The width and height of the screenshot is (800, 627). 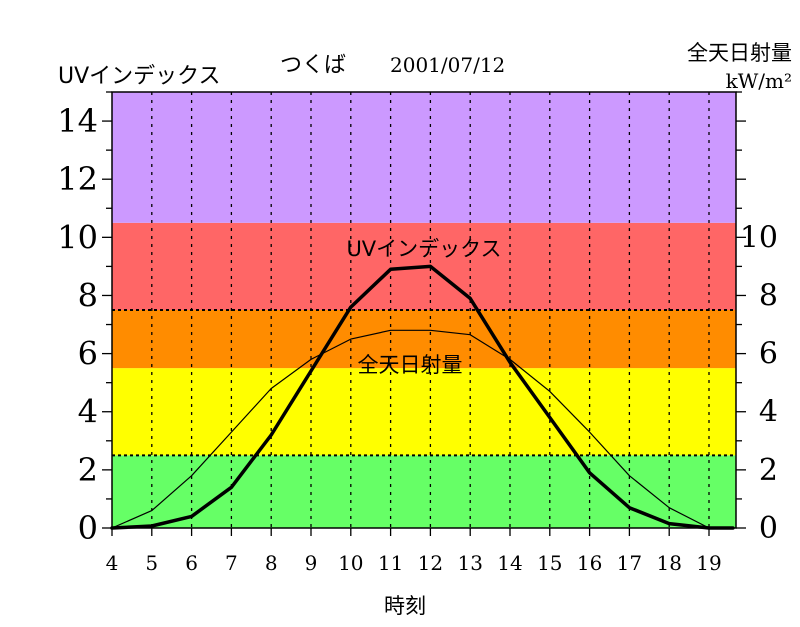 I want to click on left-axis-tick-label-4: 4, so click(x=88, y=412).